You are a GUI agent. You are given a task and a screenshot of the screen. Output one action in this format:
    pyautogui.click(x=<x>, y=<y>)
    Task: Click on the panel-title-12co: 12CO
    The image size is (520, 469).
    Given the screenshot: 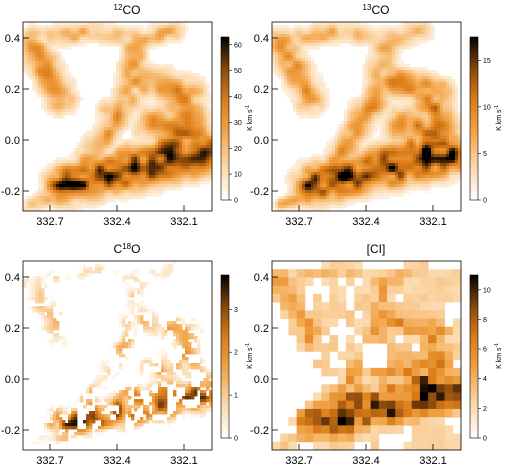 What is the action you would take?
    pyautogui.click(x=127, y=10)
    